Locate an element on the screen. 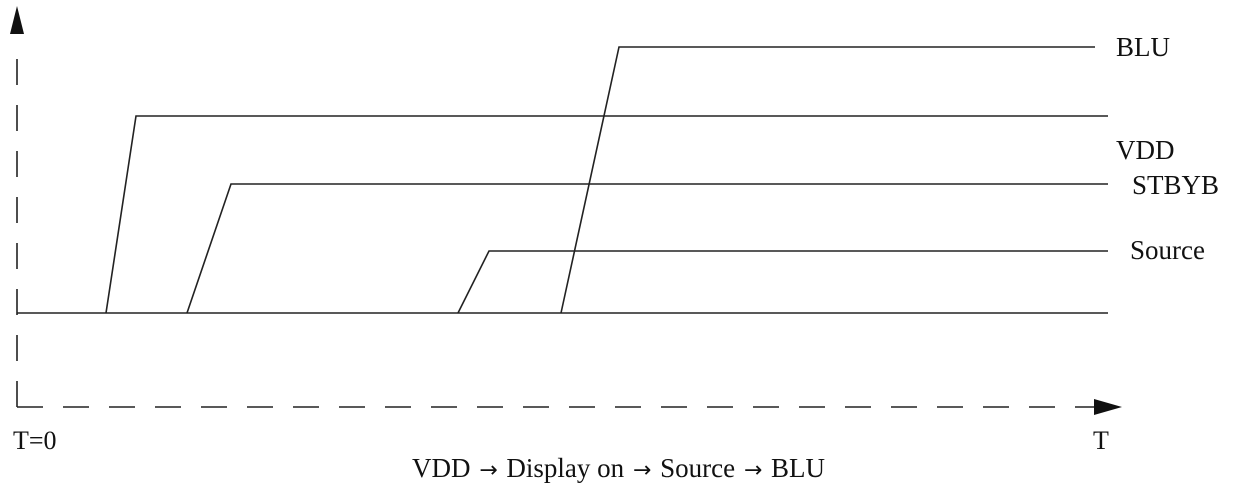  sequence-caption: VDD → Display on → Source → BLU is located at coordinates (618, 468).